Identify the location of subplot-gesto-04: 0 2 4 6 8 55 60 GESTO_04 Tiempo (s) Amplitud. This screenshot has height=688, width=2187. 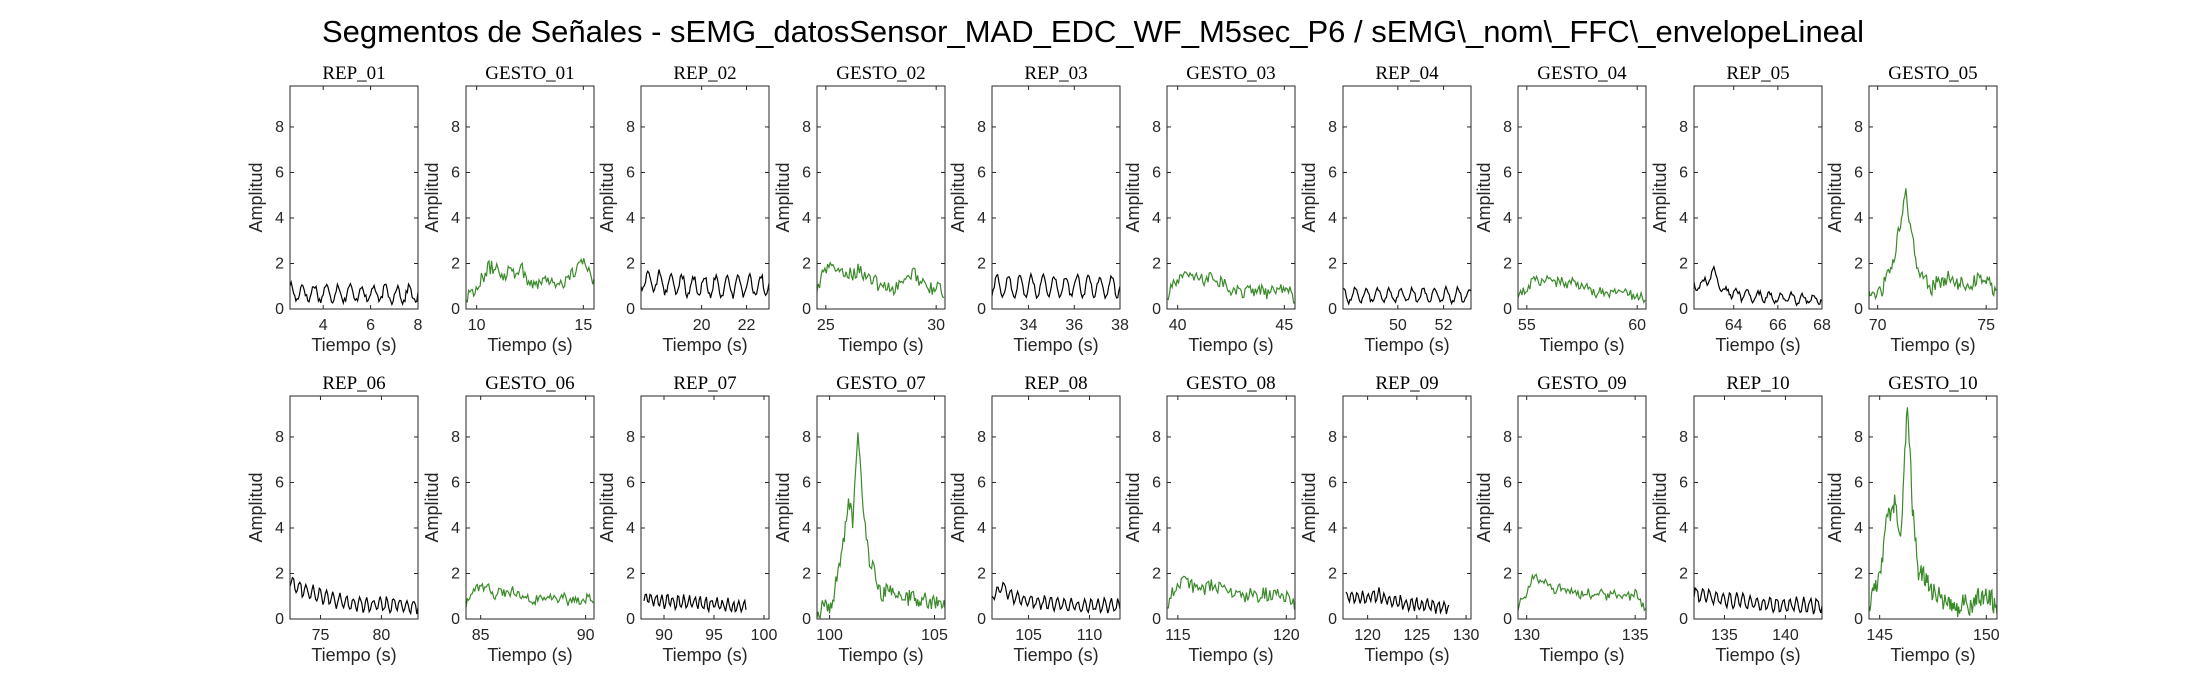
(1560, 209).